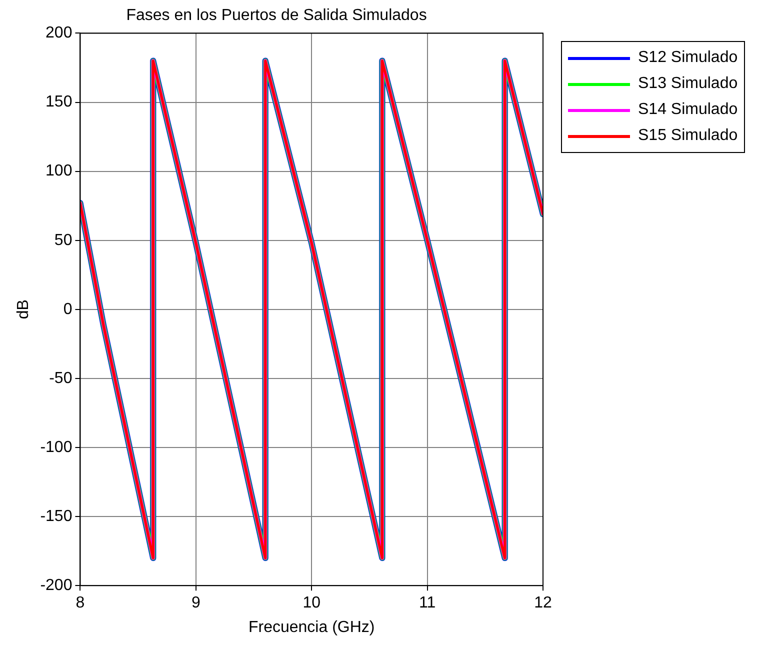  What do you see at coordinates (67, 309) in the screenshot?
I see `y-tick-label: 0` at bounding box center [67, 309].